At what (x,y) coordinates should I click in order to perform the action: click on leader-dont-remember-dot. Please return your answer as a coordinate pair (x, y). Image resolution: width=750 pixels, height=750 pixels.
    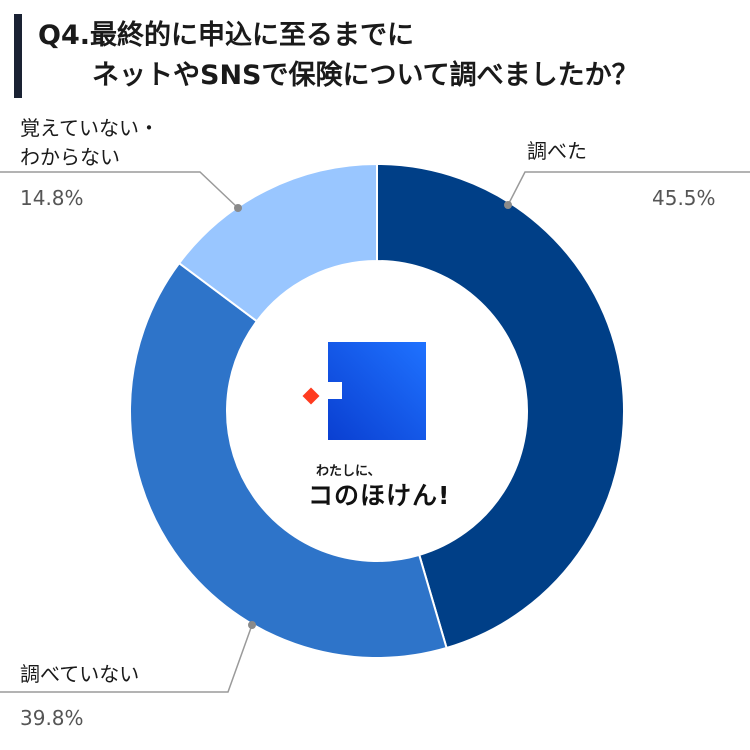
    Looking at the image, I should click on (238, 208).